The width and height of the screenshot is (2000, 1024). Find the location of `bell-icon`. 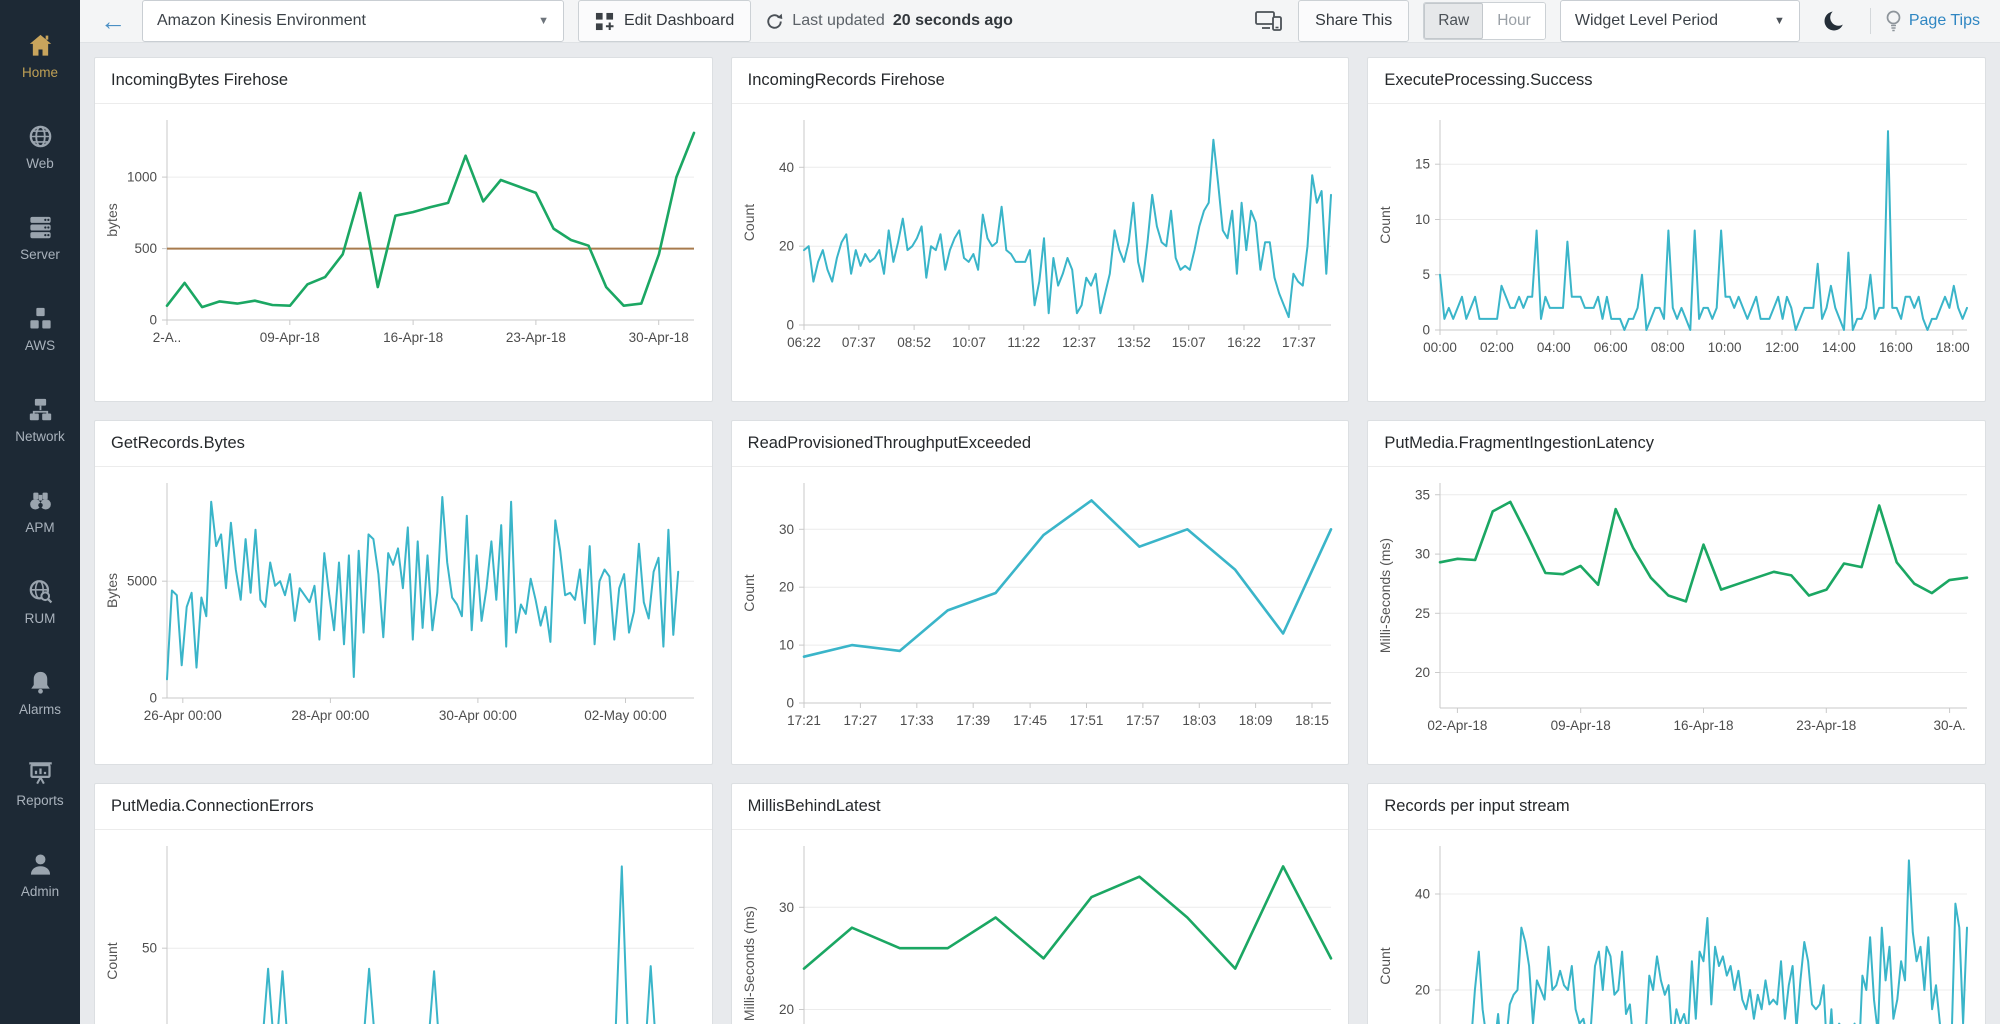

bell-icon is located at coordinates (40, 682).